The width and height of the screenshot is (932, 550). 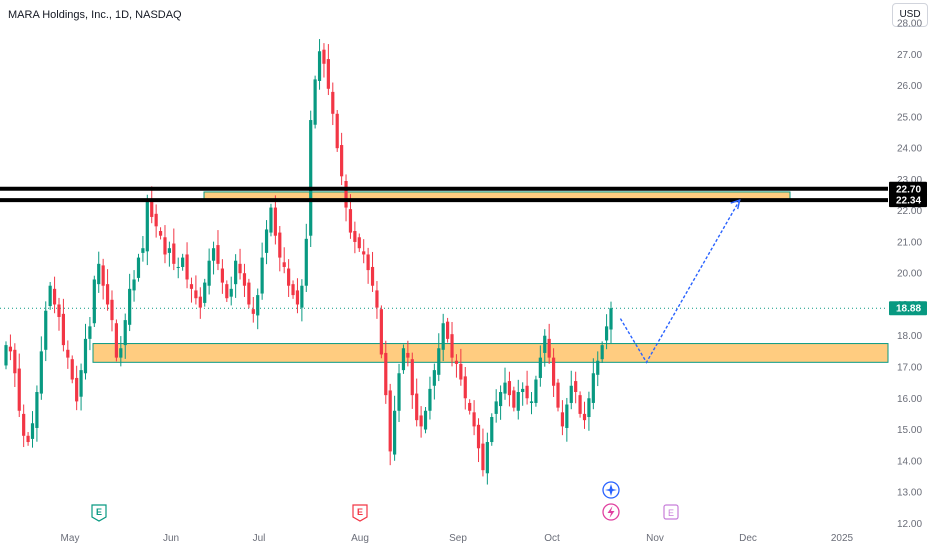 I want to click on price-tag: 22.70, so click(x=908, y=188).